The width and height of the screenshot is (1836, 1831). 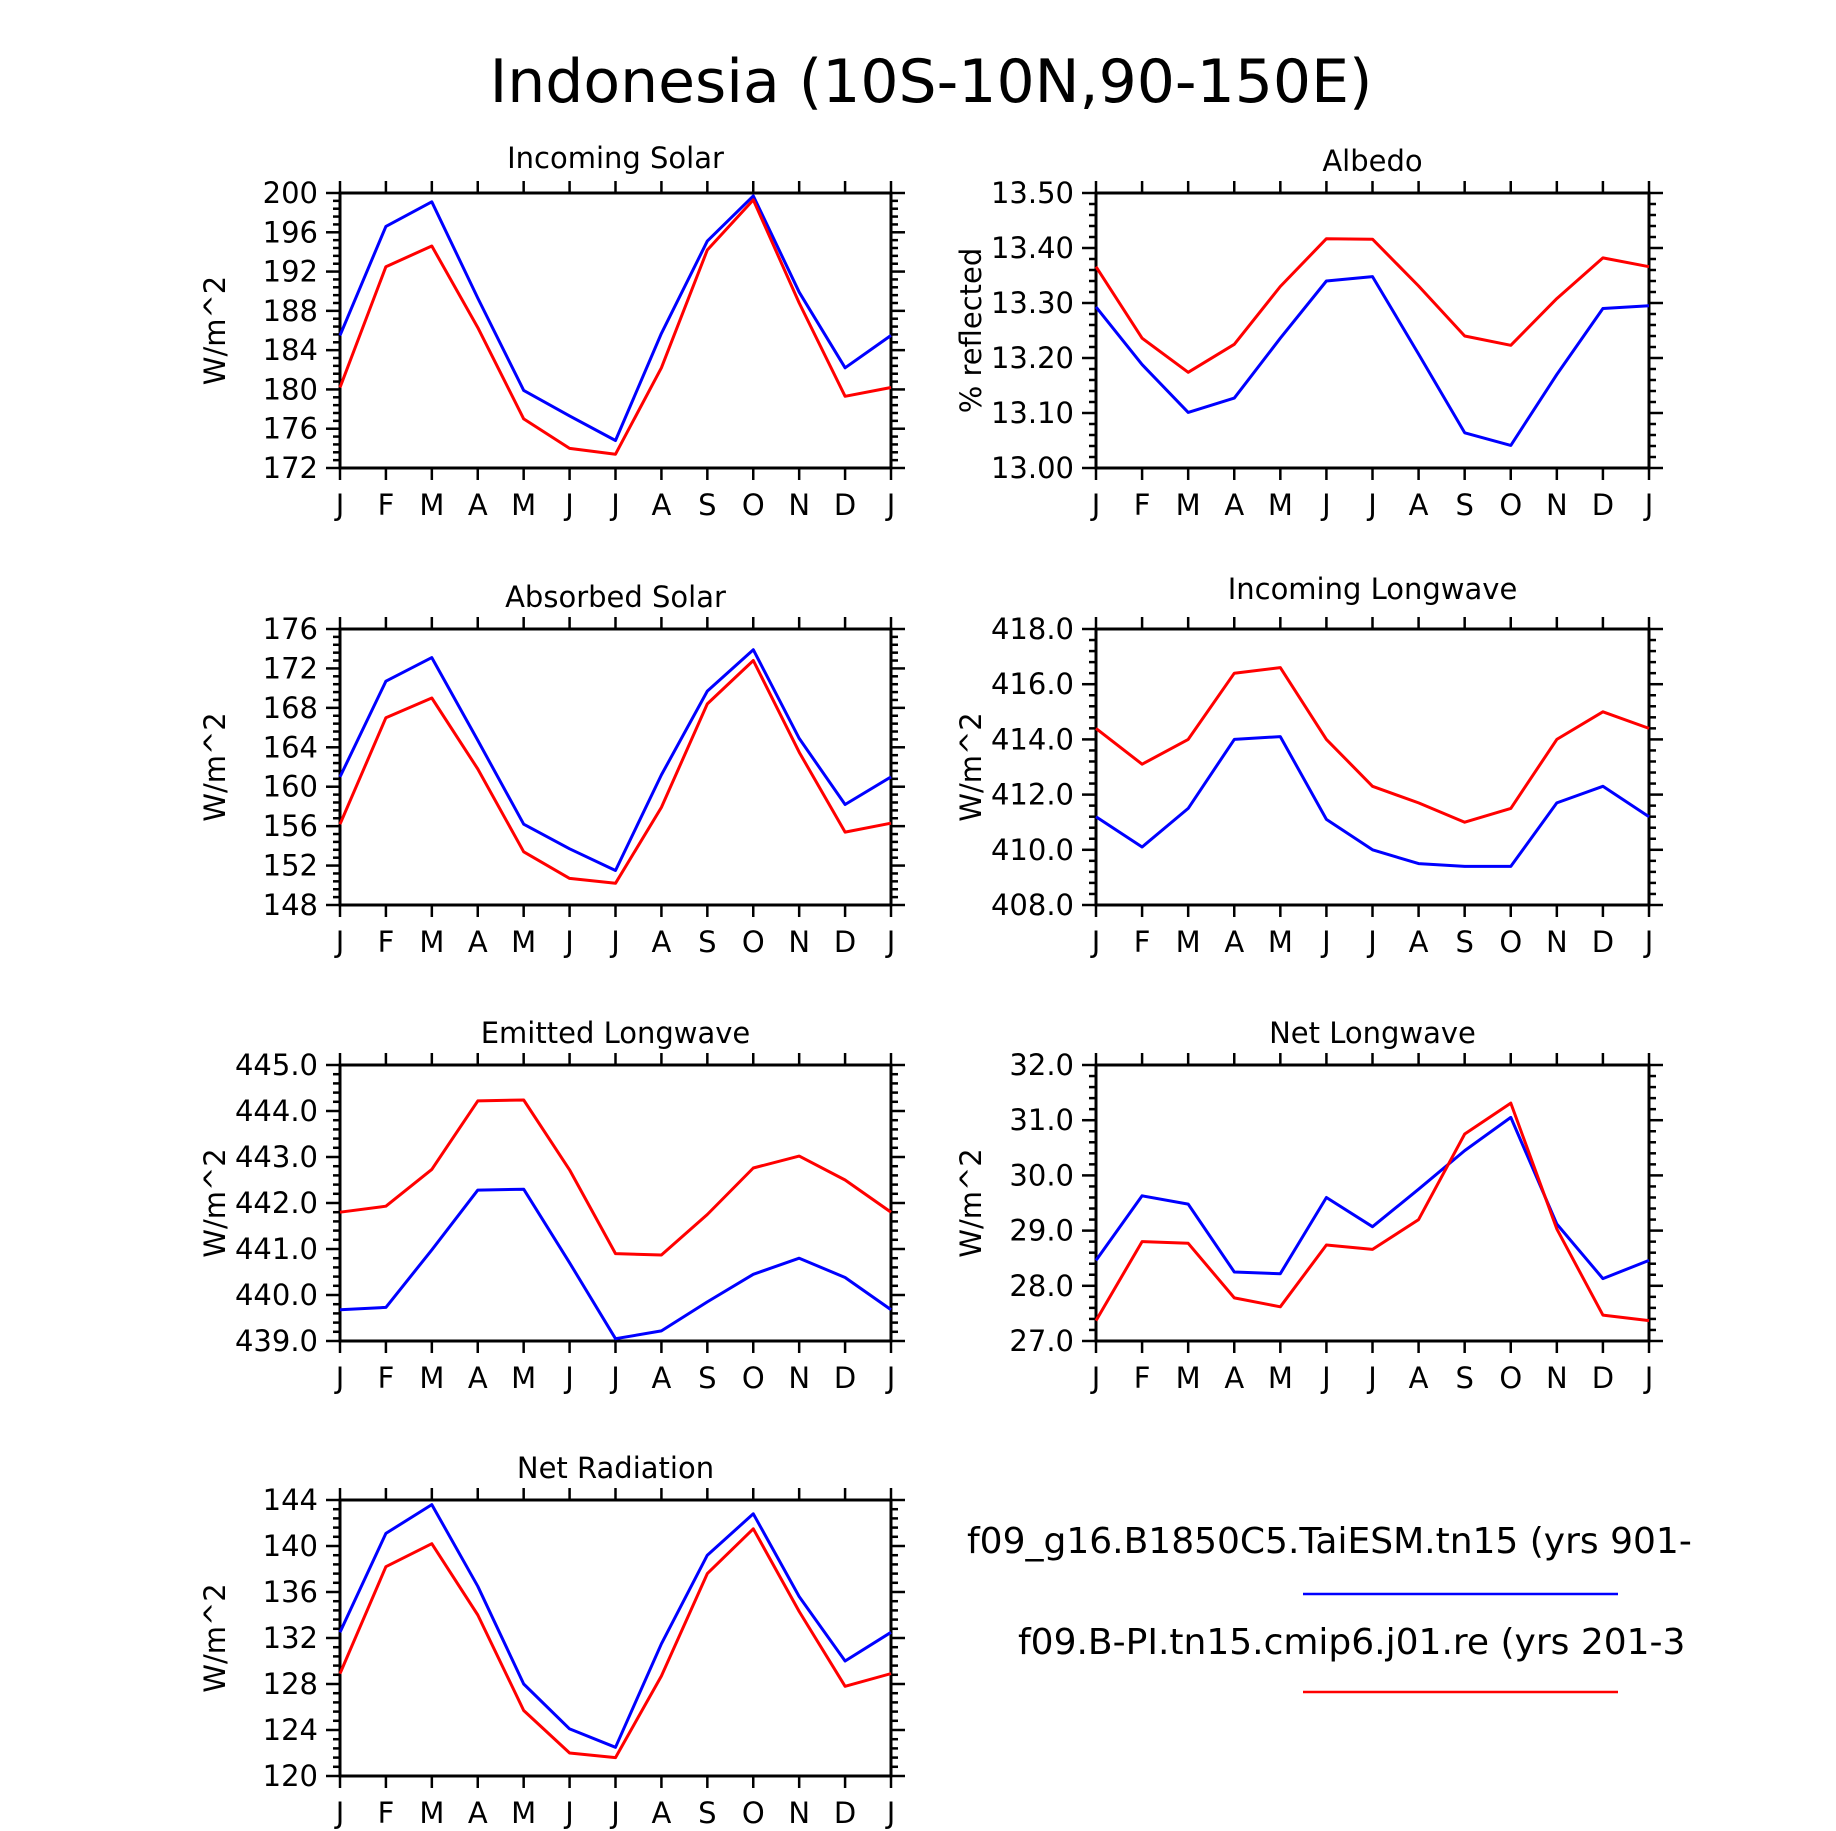 I want to click on y-tick-label: 180, so click(x=290, y=389).